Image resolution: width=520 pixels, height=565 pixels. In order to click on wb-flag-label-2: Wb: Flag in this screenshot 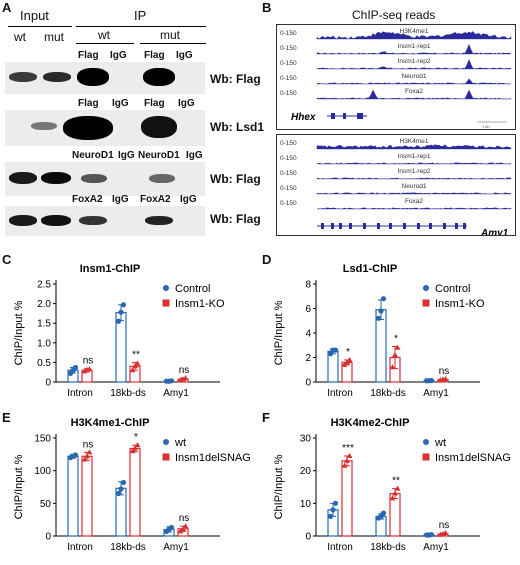, I will do `click(235, 179)`.